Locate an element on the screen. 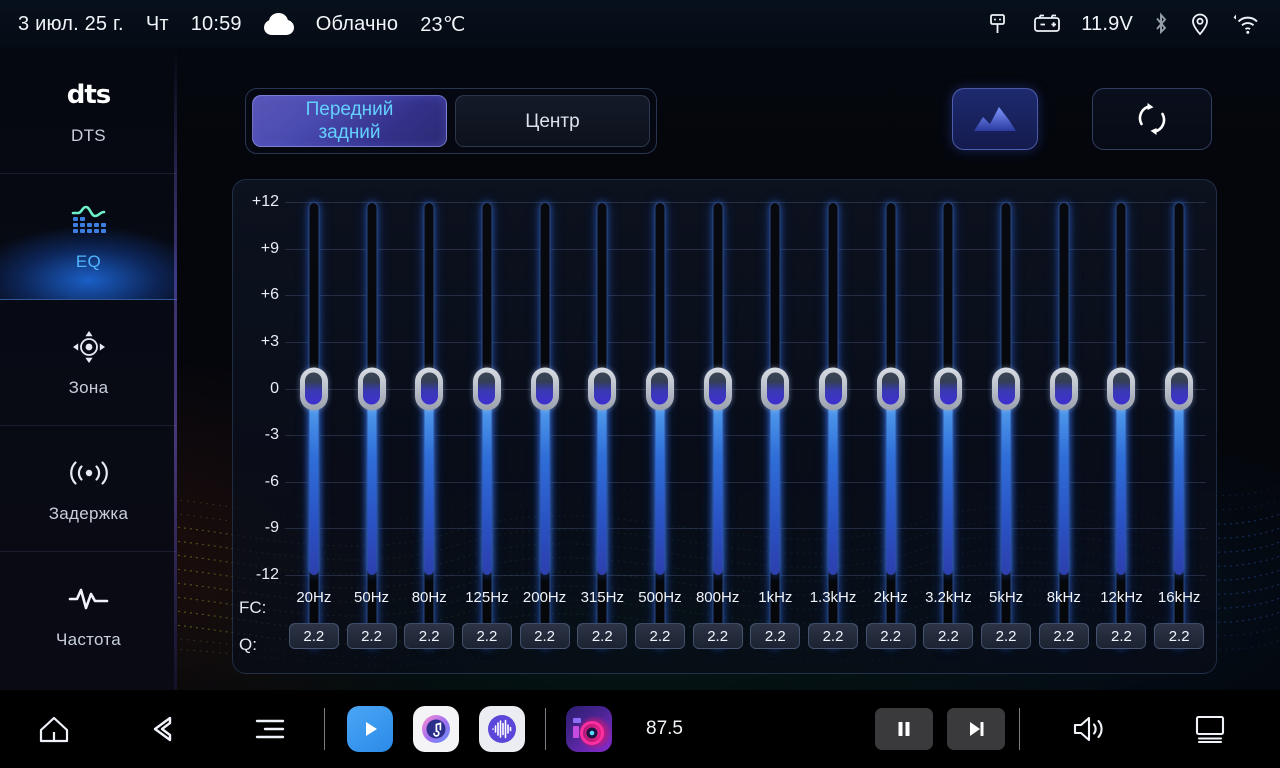  sidebar-item-frequency: Частота is located at coordinates (88, 615).